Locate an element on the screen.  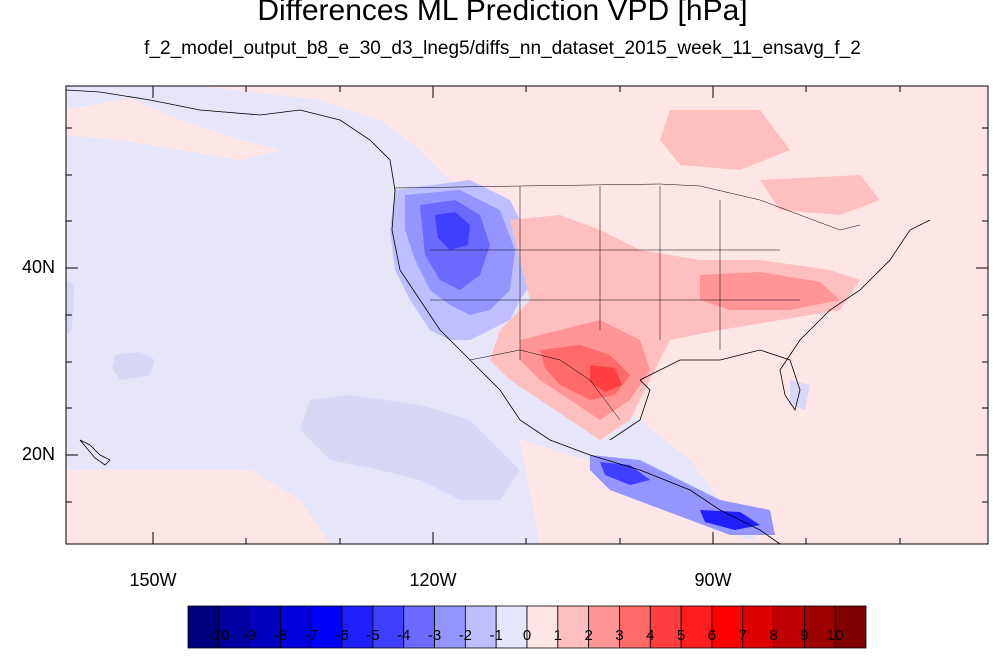
colorbar-tick-label: -8 is located at coordinates (280, 635).